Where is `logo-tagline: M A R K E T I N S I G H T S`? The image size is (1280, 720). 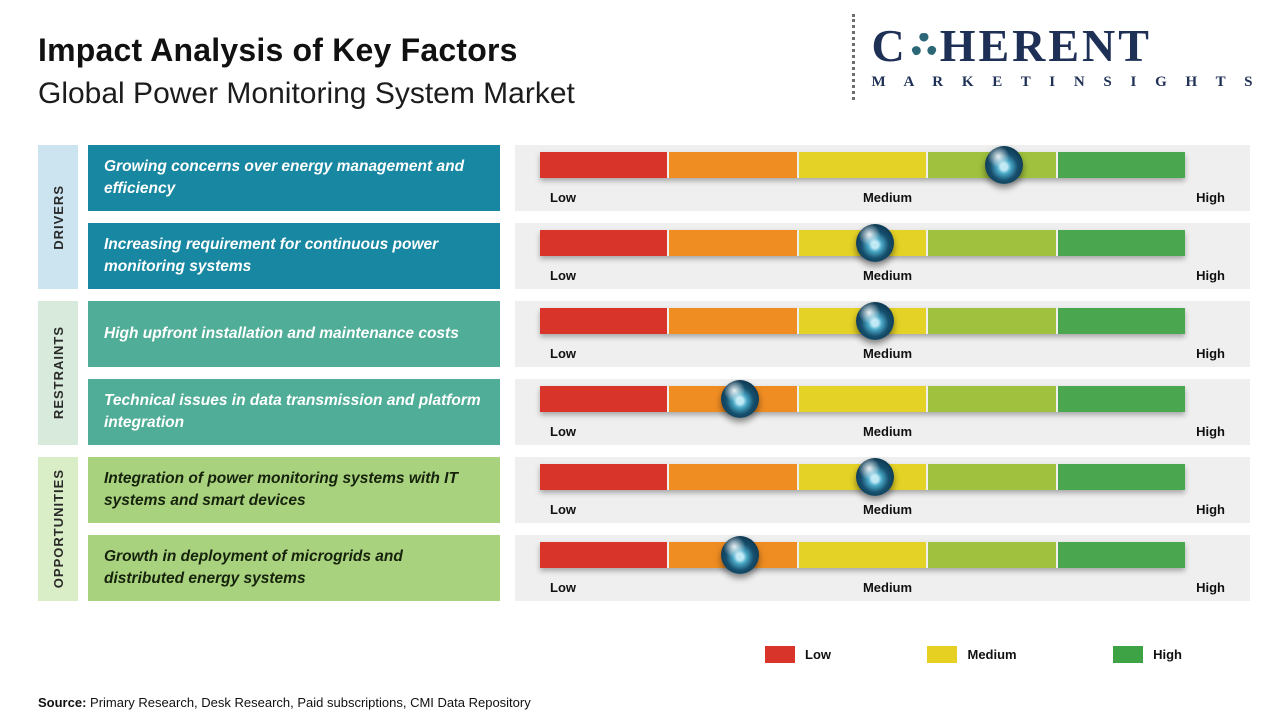
logo-tagline: M A R K E T I N S I G H T S is located at coordinates (1065, 82).